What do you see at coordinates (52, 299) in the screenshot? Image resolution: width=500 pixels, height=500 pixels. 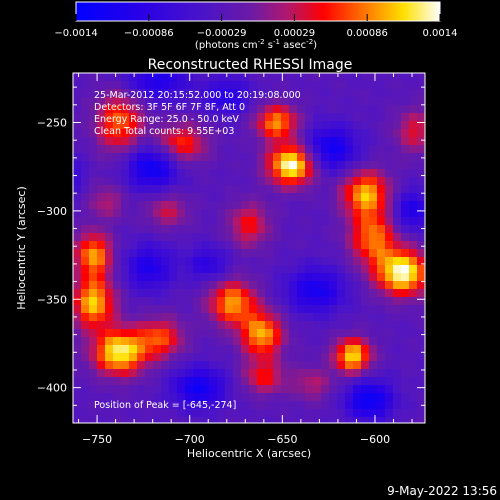 I see `y-tick-label: −350` at bounding box center [52, 299].